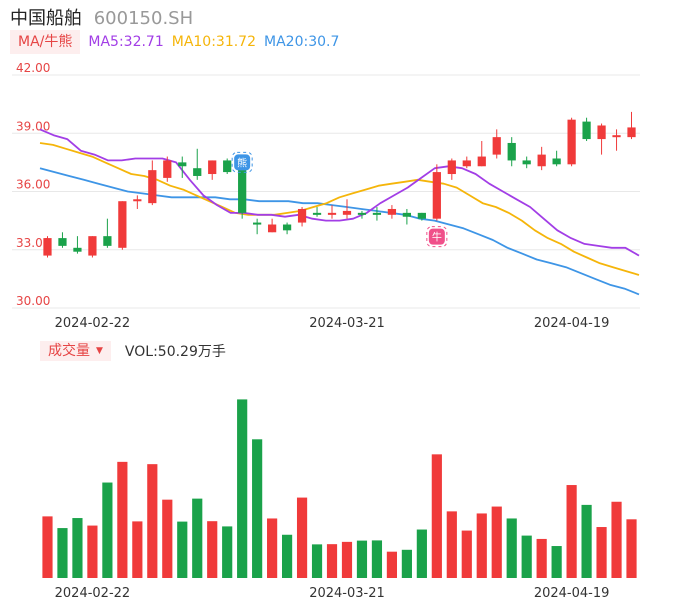 The height and width of the screenshot is (606, 686). What do you see at coordinates (175, 352) in the screenshot?
I see `volume-value: VOL:50.29万手` at bounding box center [175, 352].